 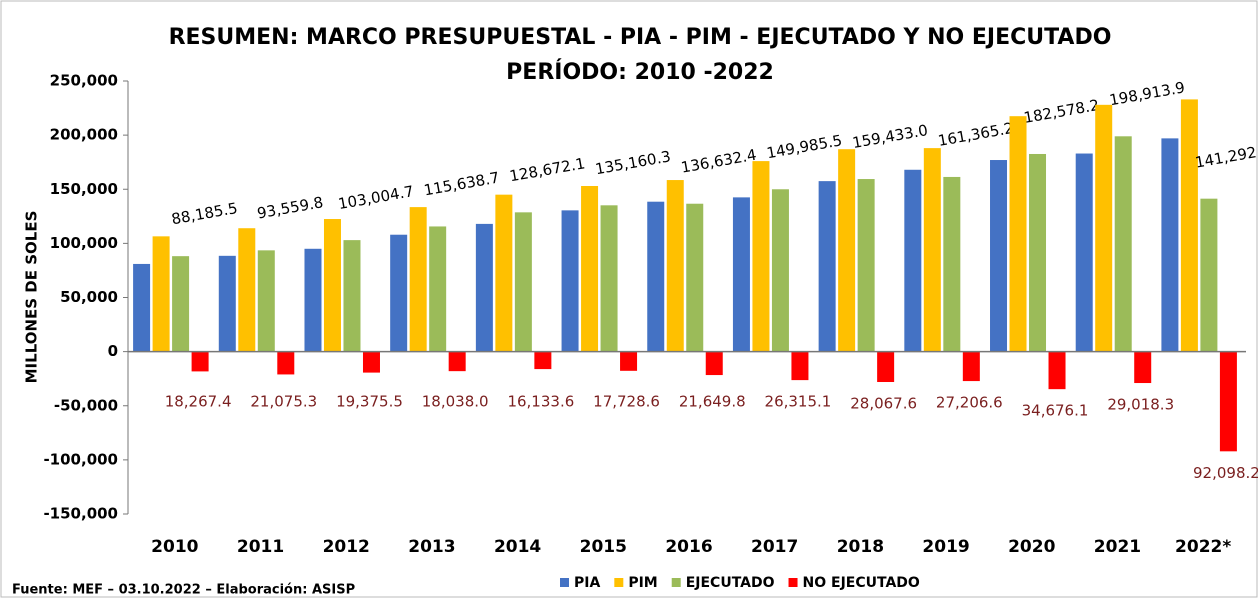 I want to click on y-tick-label: -100,000, so click(x=80, y=459).